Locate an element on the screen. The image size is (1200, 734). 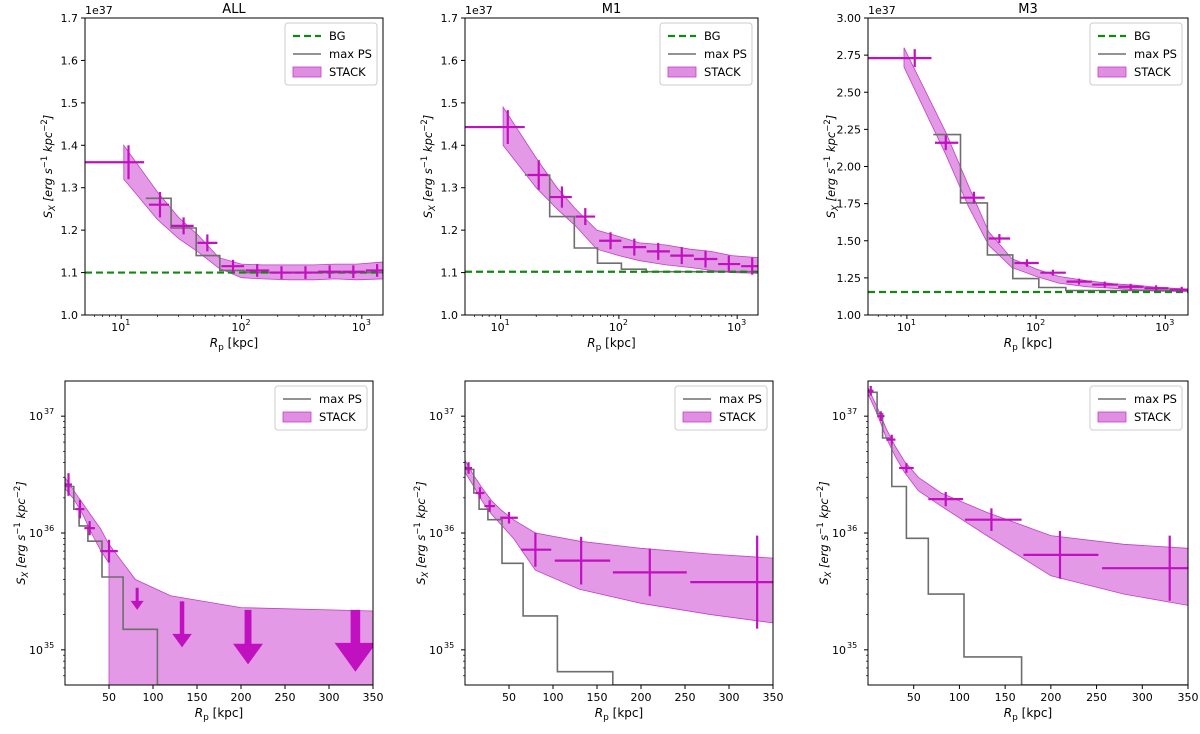
y-tick-label: 2.25 is located at coordinates (849, 129).